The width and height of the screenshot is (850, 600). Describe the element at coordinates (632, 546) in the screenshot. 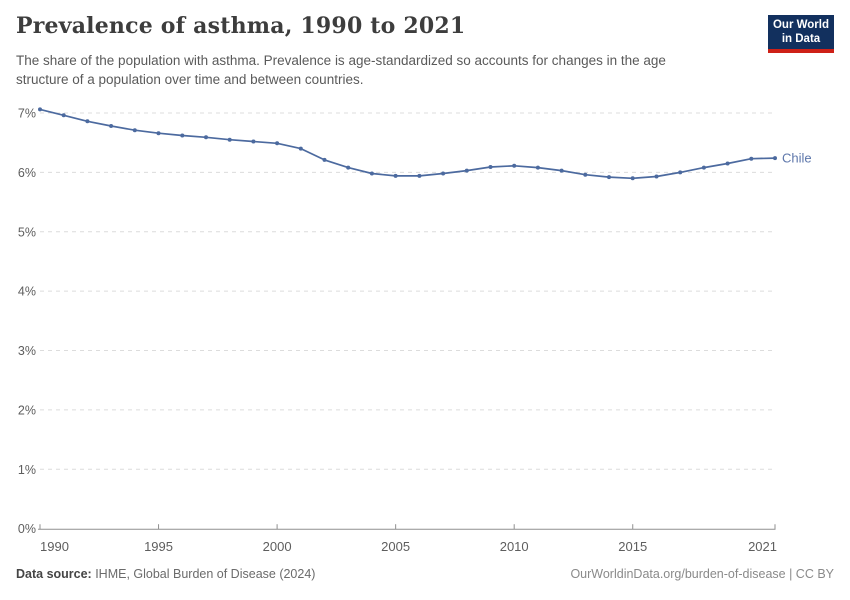

I see `x-tick-label: 2015` at that location.